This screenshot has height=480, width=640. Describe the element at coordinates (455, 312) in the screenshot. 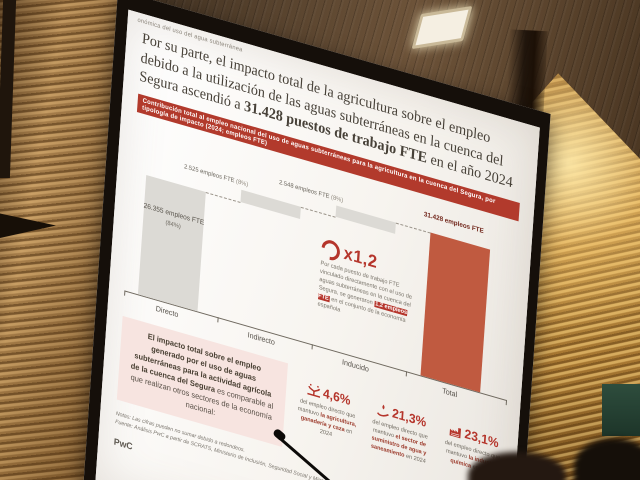

I see `bar-total` at that location.